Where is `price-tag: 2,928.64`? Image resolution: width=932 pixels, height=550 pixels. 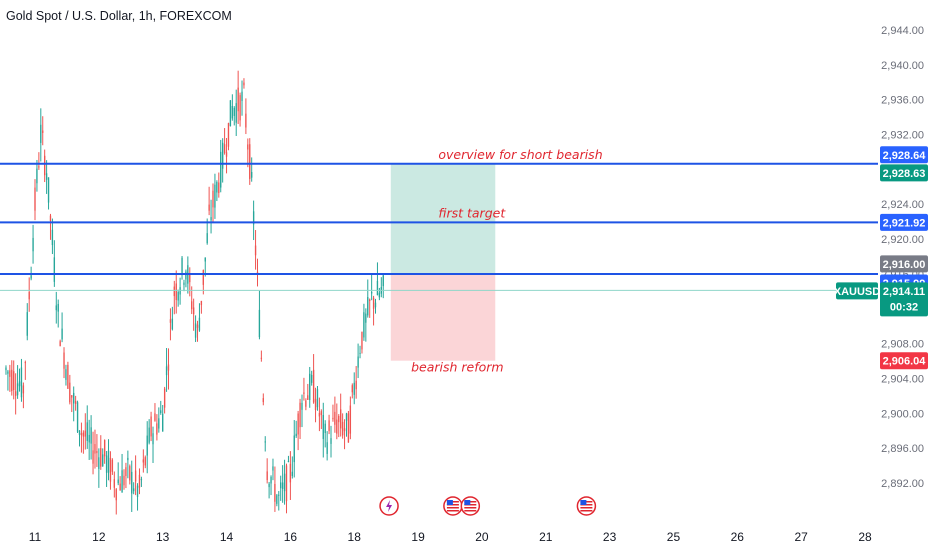
price-tag: 2,928.64 is located at coordinates (904, 155).